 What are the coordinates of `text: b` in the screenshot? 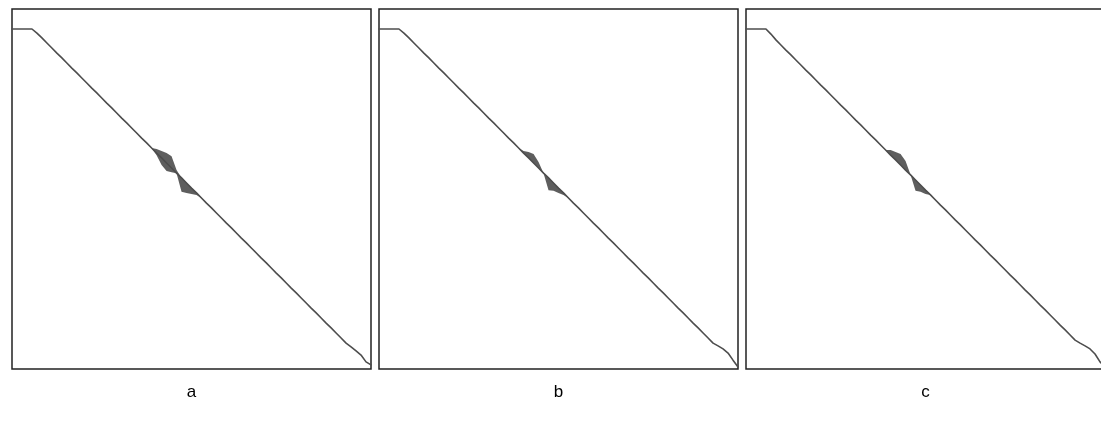 It's located at (558, 391).